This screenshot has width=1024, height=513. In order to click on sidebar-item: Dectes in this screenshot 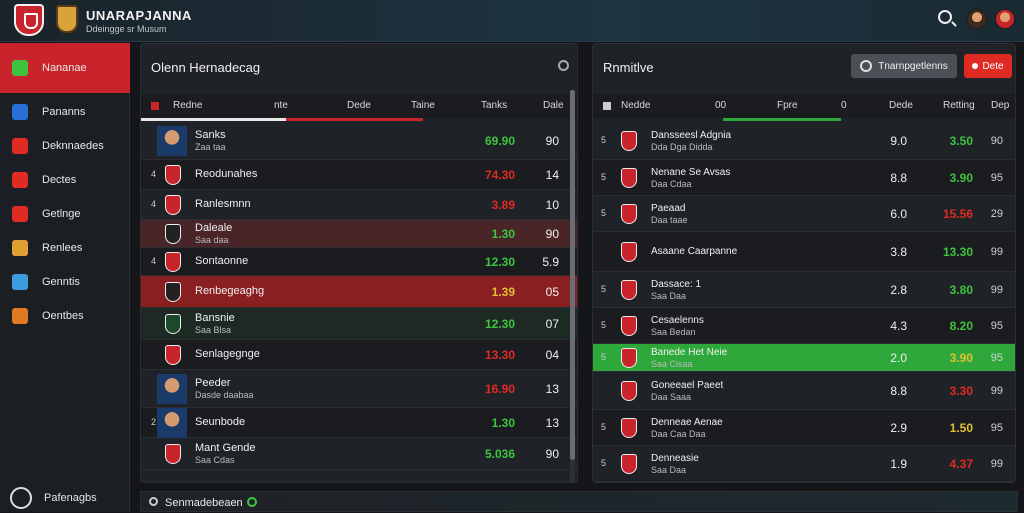, I will do `click(65, 180)`.